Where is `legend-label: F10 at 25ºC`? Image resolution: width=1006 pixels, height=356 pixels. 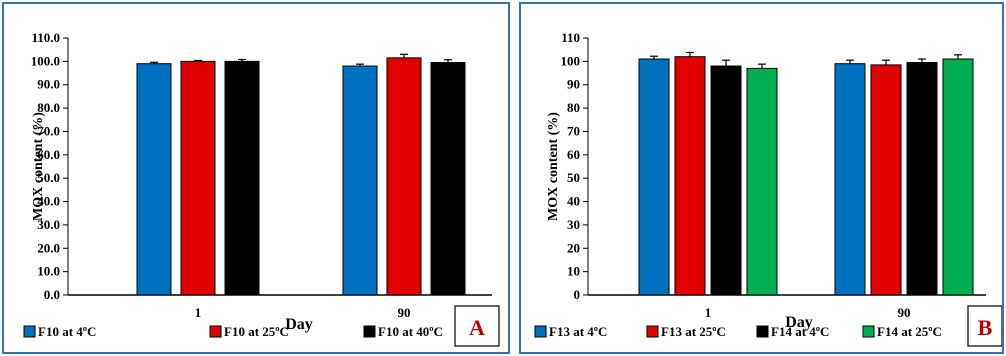 legend-label: F10 at 25ºC is located at coordinates (256, 331).